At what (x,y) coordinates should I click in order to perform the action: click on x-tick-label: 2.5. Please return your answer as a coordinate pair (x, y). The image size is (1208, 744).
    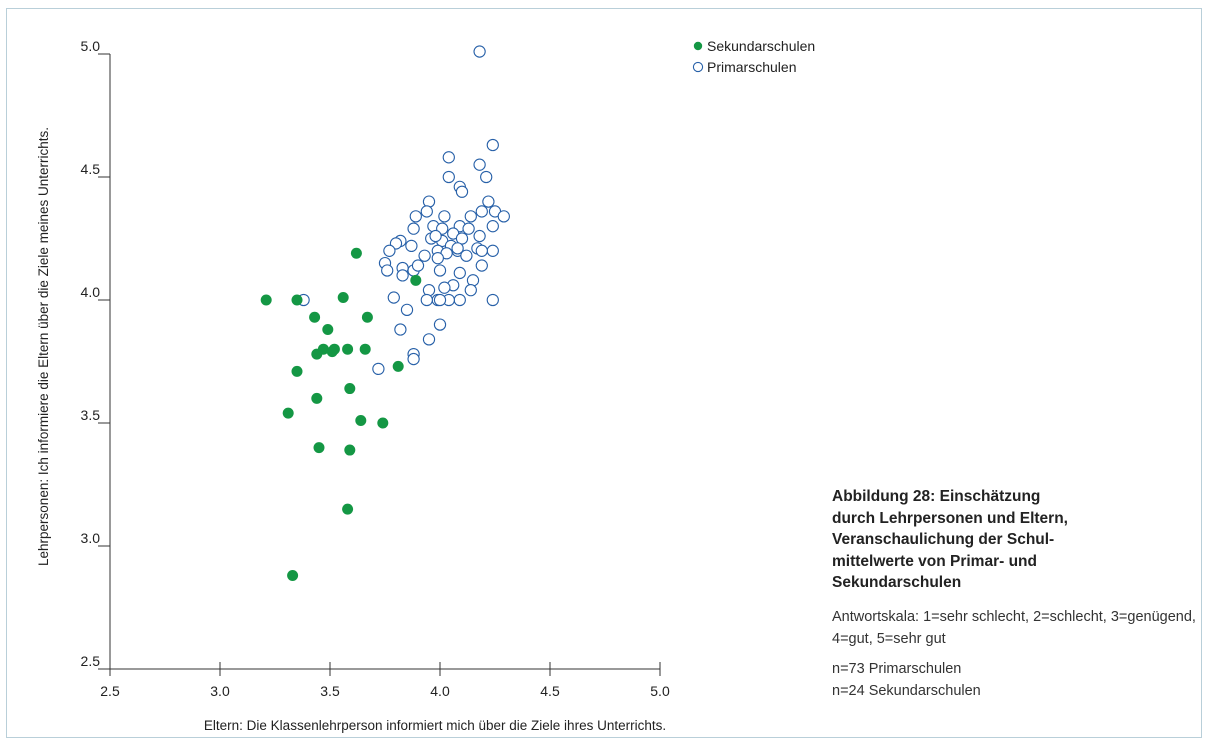
    Looking at the image, I should click on (110, 691).